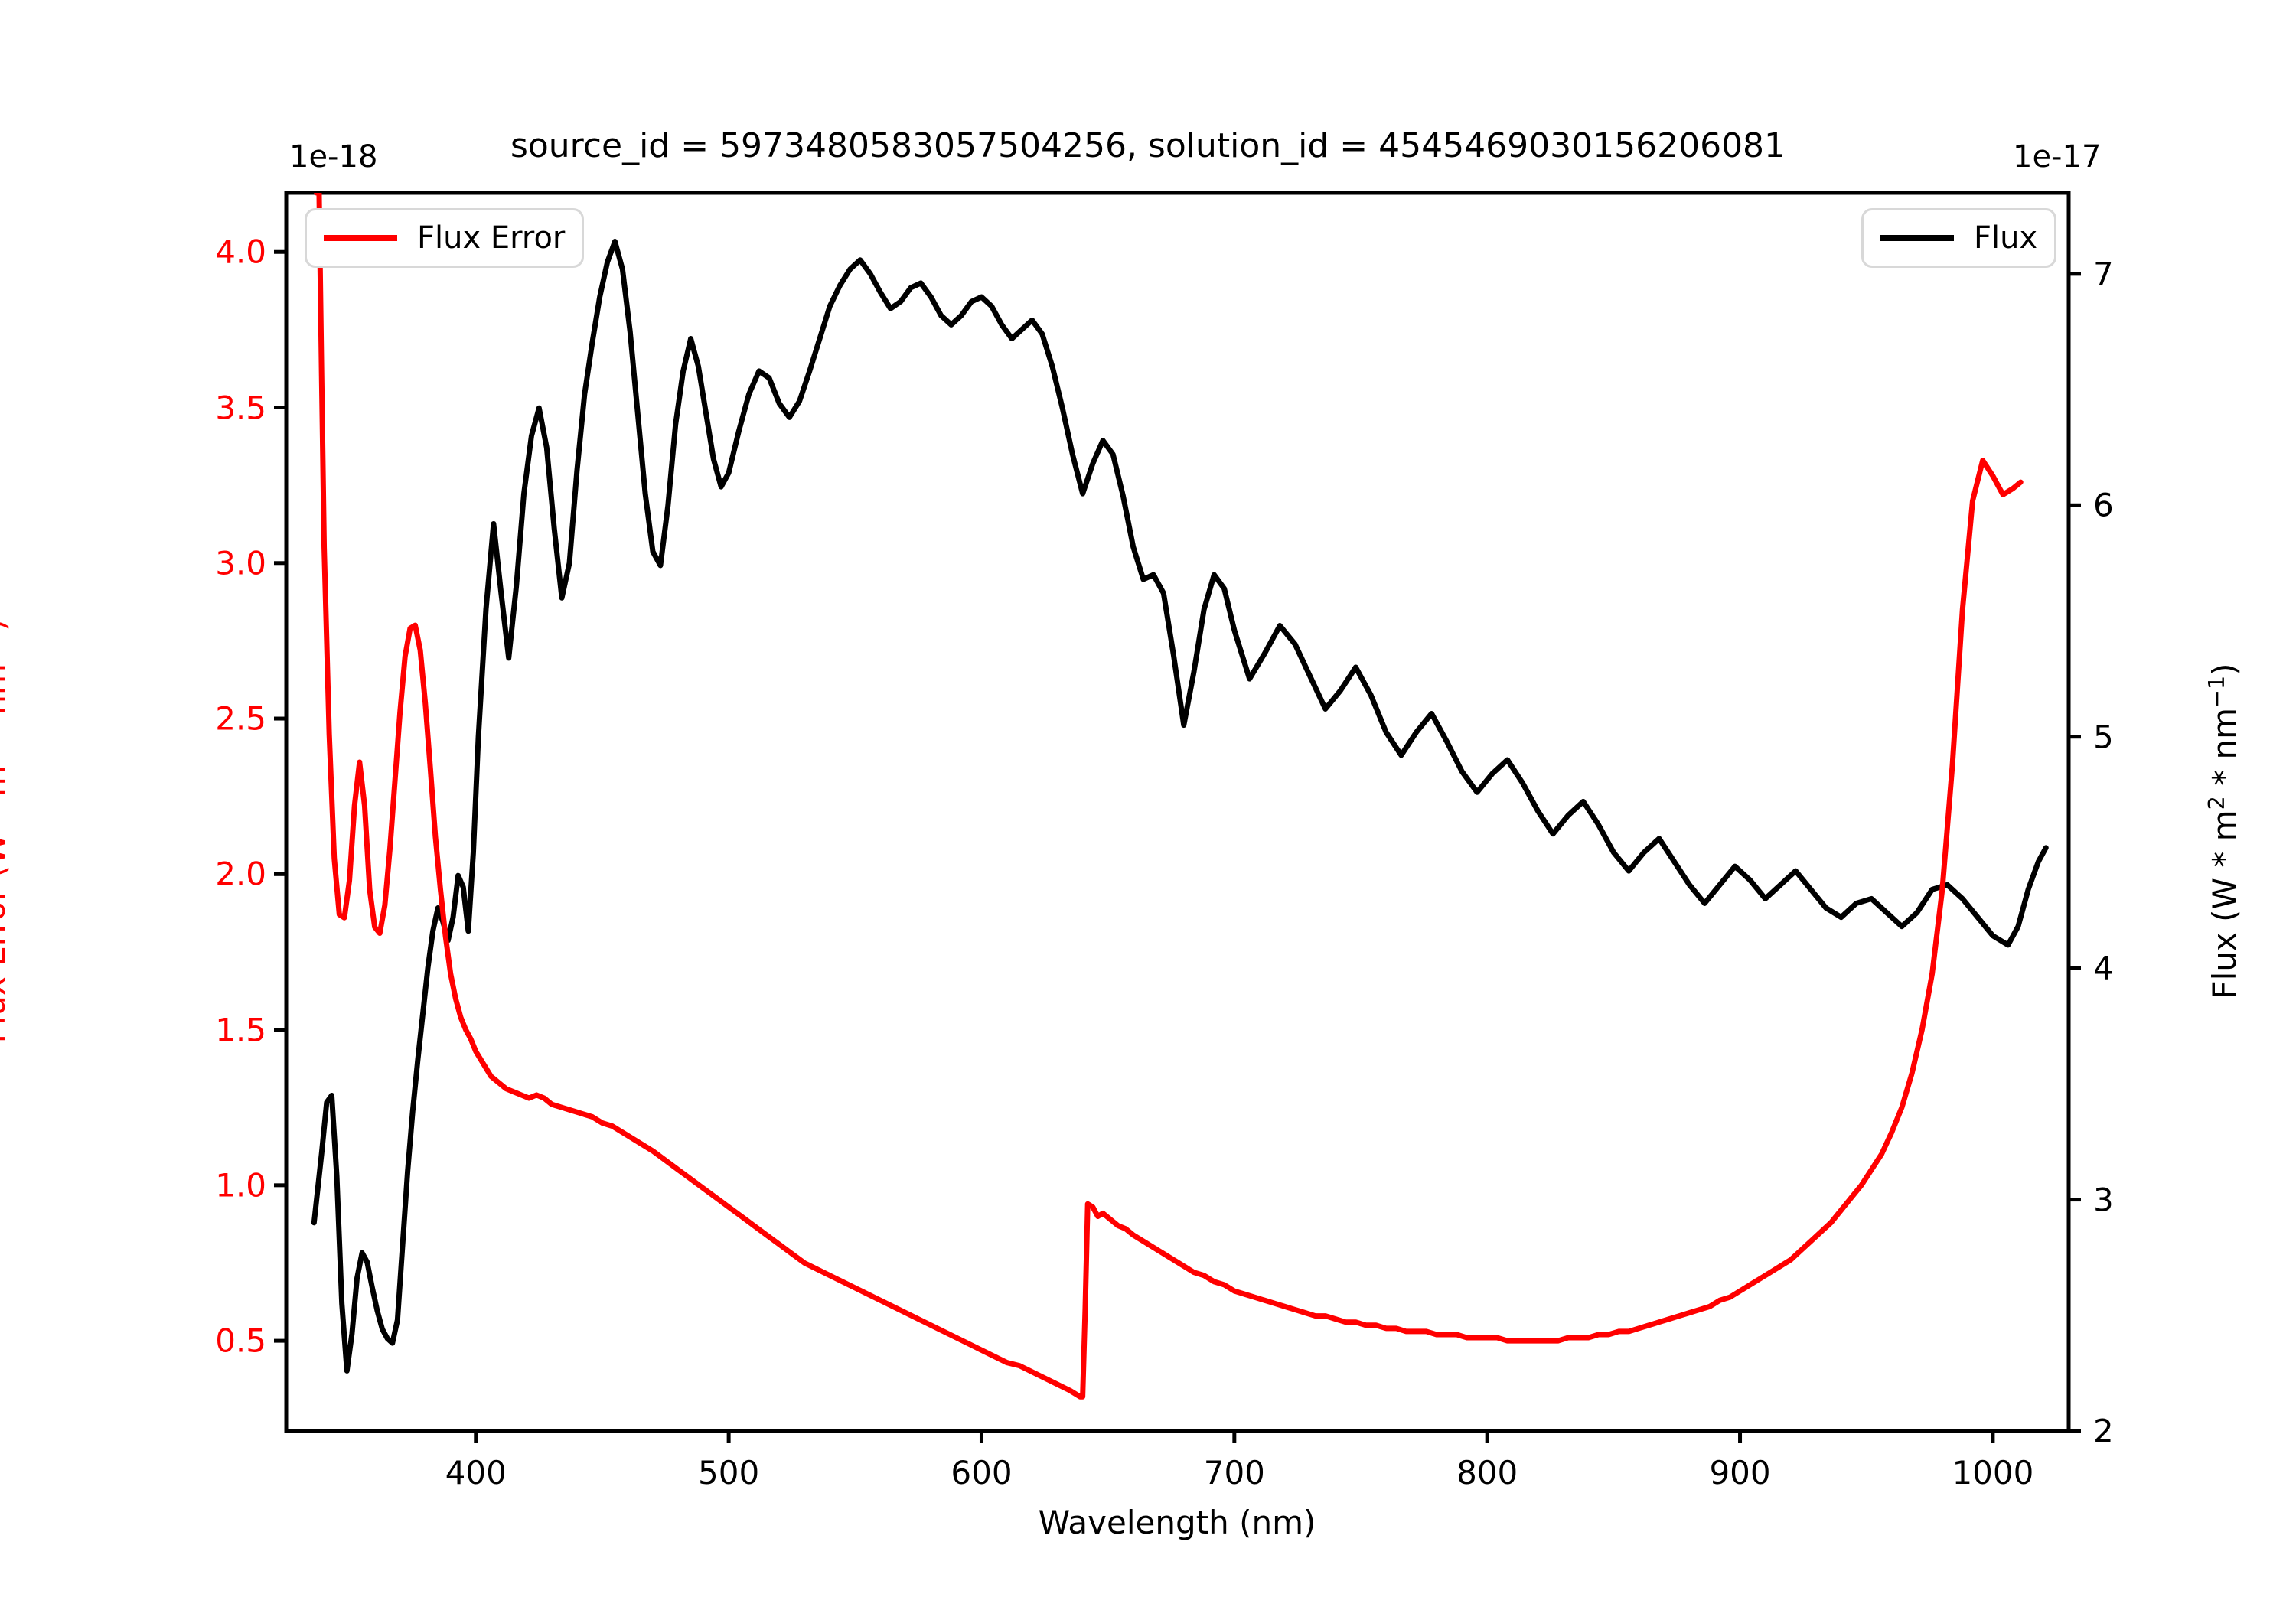 This screenshot has height=1607, width=2296. I want to click on left-axis-offset-text: 1e-18, so click(333, 157).